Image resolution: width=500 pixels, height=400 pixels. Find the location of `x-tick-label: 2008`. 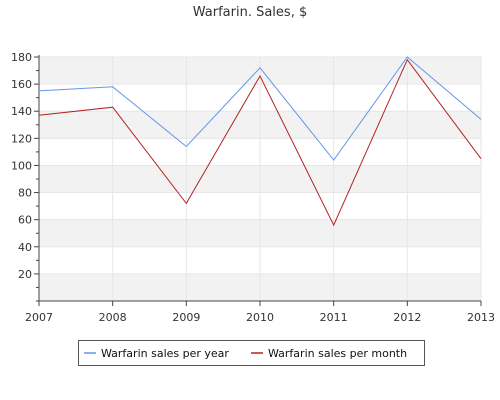

x-tick-label: 2008 is located at coordinates (113, 317).